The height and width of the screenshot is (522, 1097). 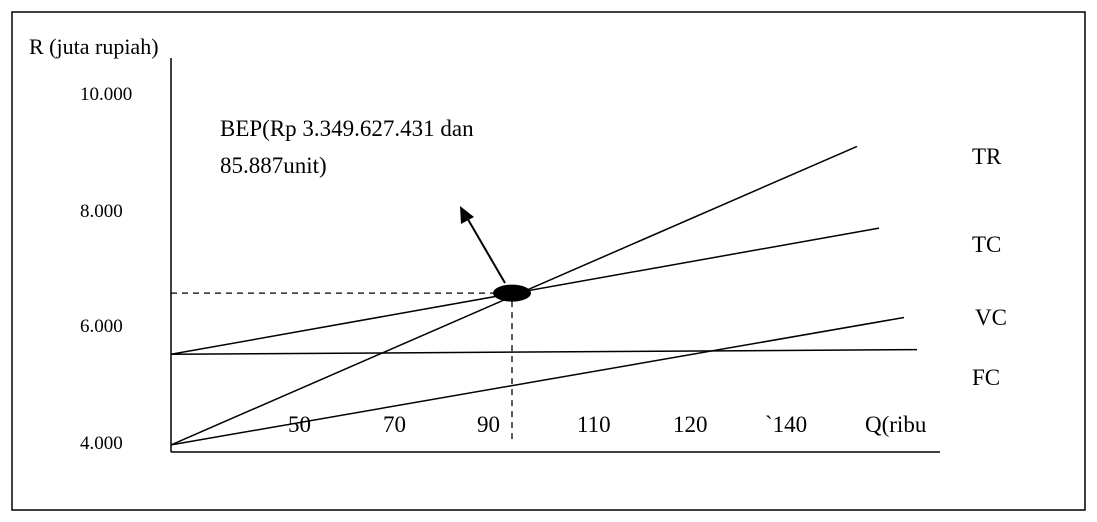 What do you see at coordinates (101, 326) in the screenshot?
I see `y-tick-label: 6.000` at bounding box center [101, 326].